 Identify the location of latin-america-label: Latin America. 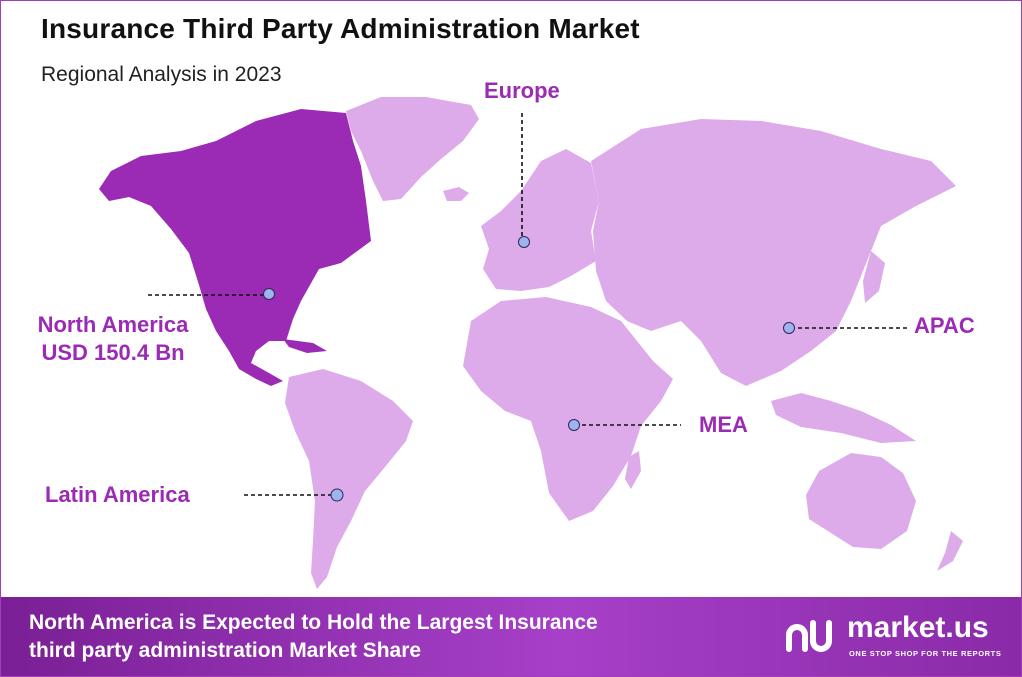
(117, 494).